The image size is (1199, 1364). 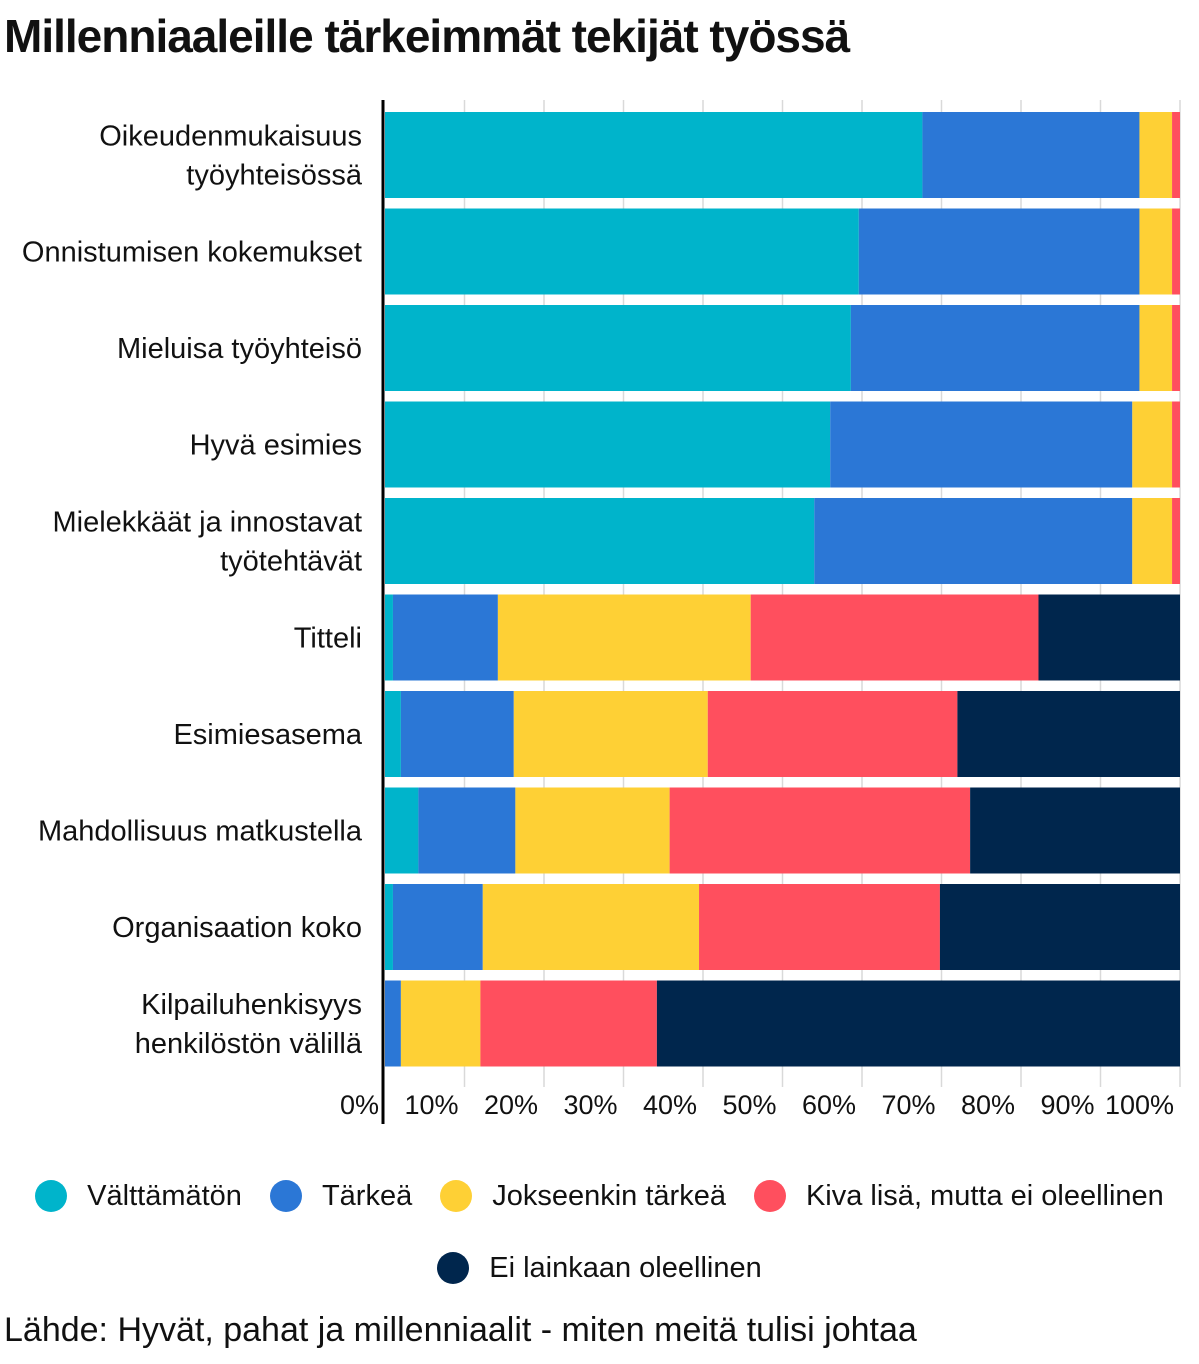 I want to click on x-tick-label: 60%, so click(x=829, y=1105).